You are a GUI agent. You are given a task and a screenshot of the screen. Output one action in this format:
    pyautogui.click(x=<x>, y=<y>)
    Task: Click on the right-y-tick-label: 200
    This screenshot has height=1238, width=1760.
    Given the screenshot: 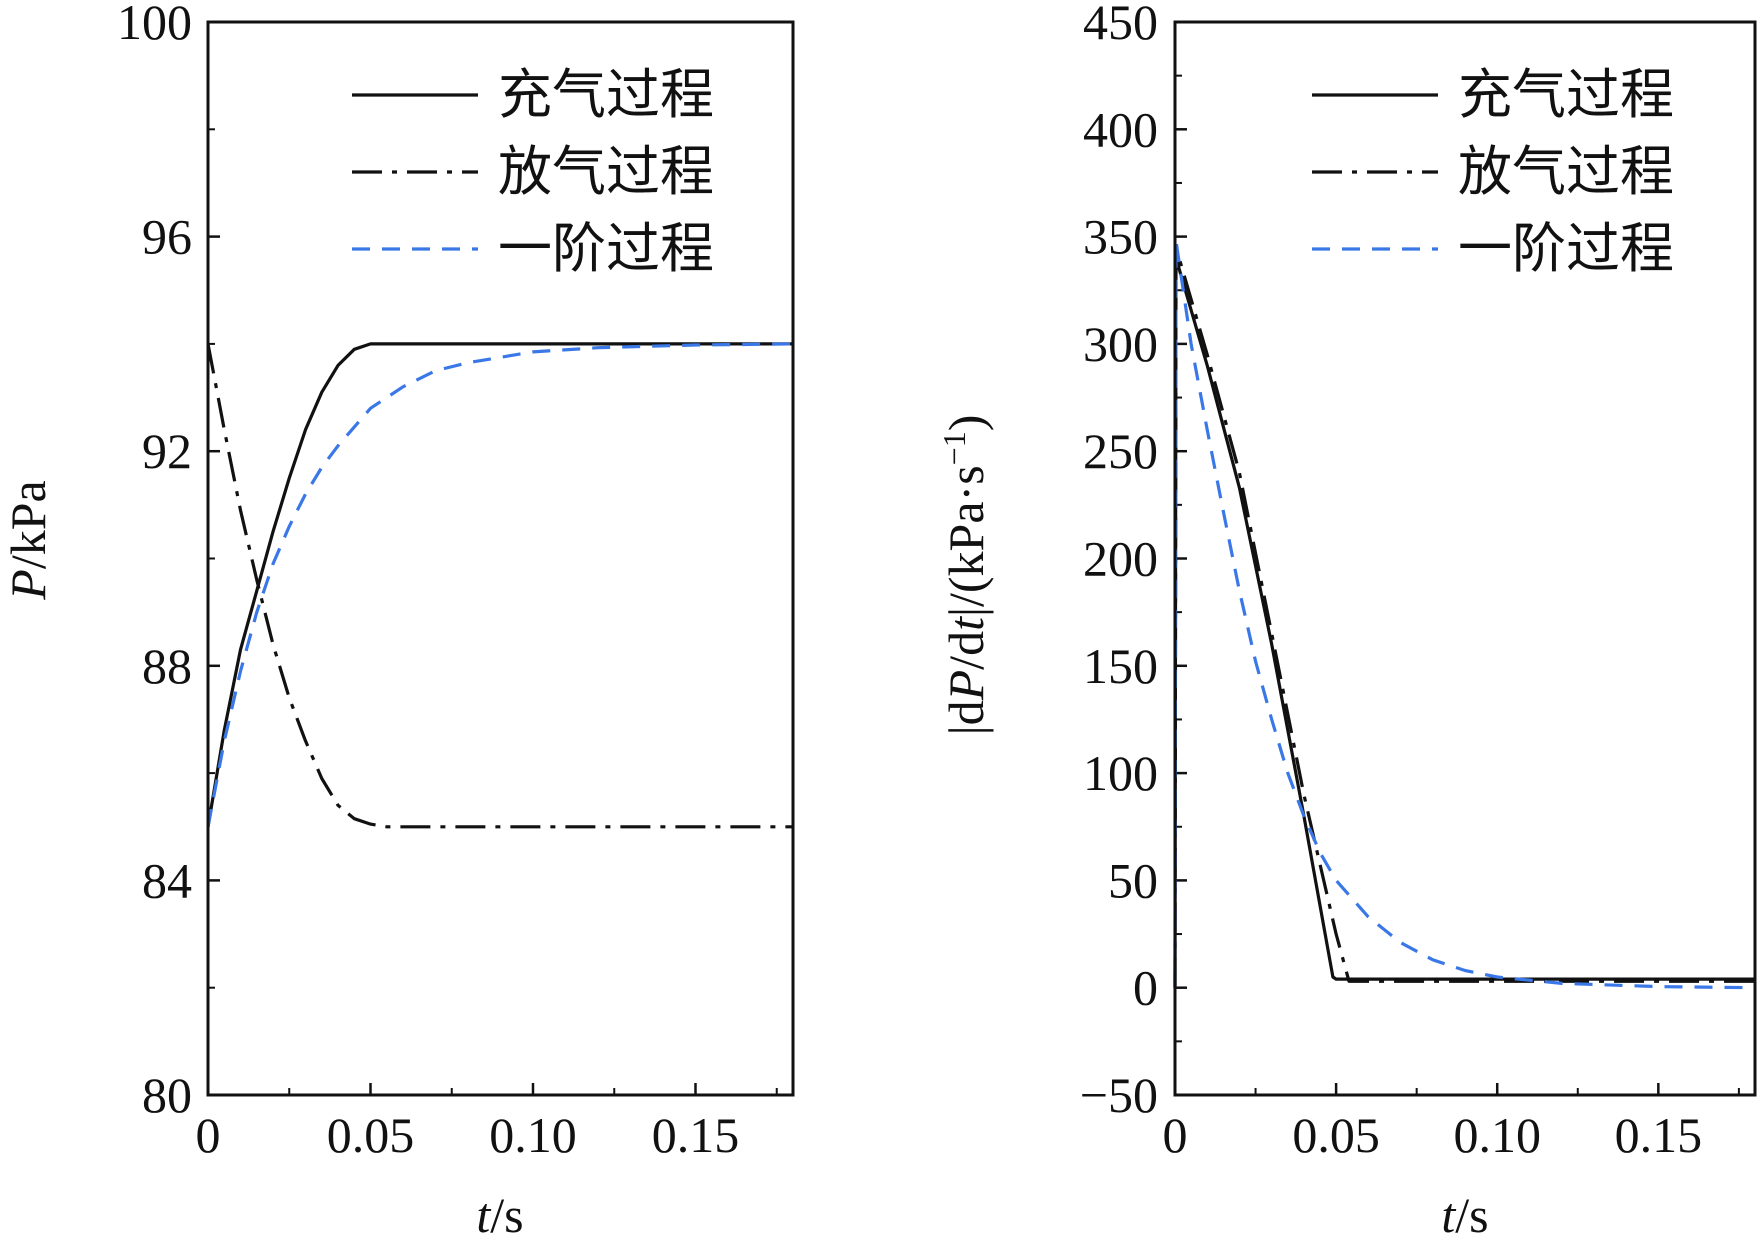 What is the action you would take?
    pyautogui.click(x=1120, y=559)
    